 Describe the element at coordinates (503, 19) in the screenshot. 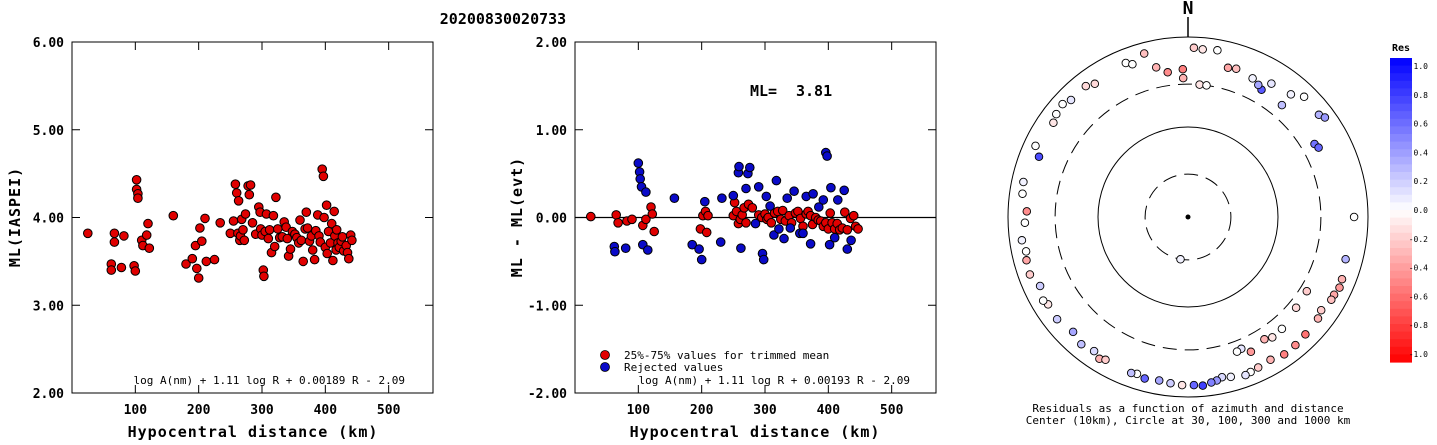

I see `figure-title: 20200830020733` at that location.